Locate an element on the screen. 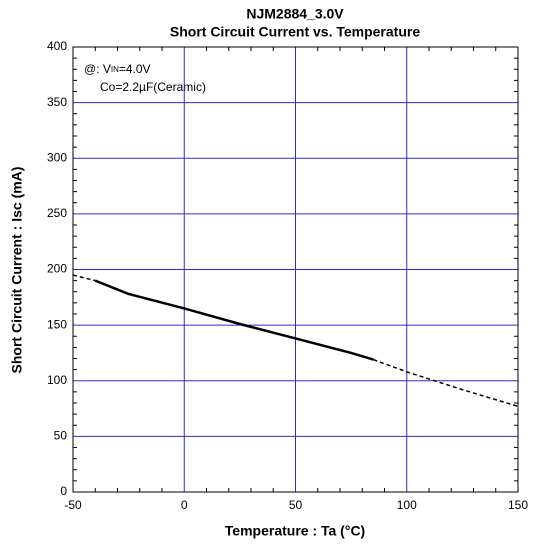  annotation-part: IN is located at coordinates (115, 69).